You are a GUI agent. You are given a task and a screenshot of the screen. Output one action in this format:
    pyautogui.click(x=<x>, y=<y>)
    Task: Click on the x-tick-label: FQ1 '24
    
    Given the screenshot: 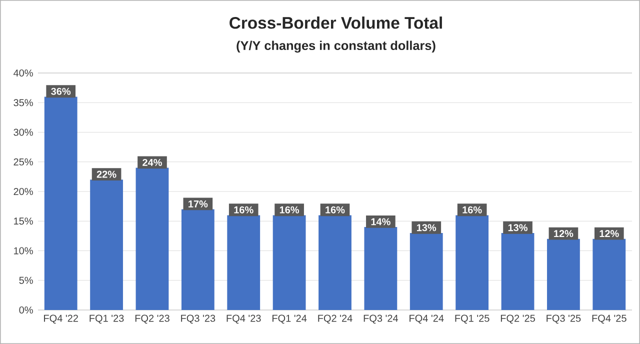 What is the action you would take?
    pyautogui.click(x=289, y=319)
    